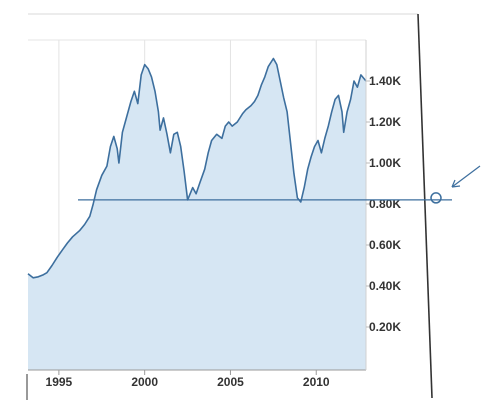  What do you see at coordinates (59, 382) in the screenshot?
I see `x-tick-label: 1995` at bounding box center [59, 382].